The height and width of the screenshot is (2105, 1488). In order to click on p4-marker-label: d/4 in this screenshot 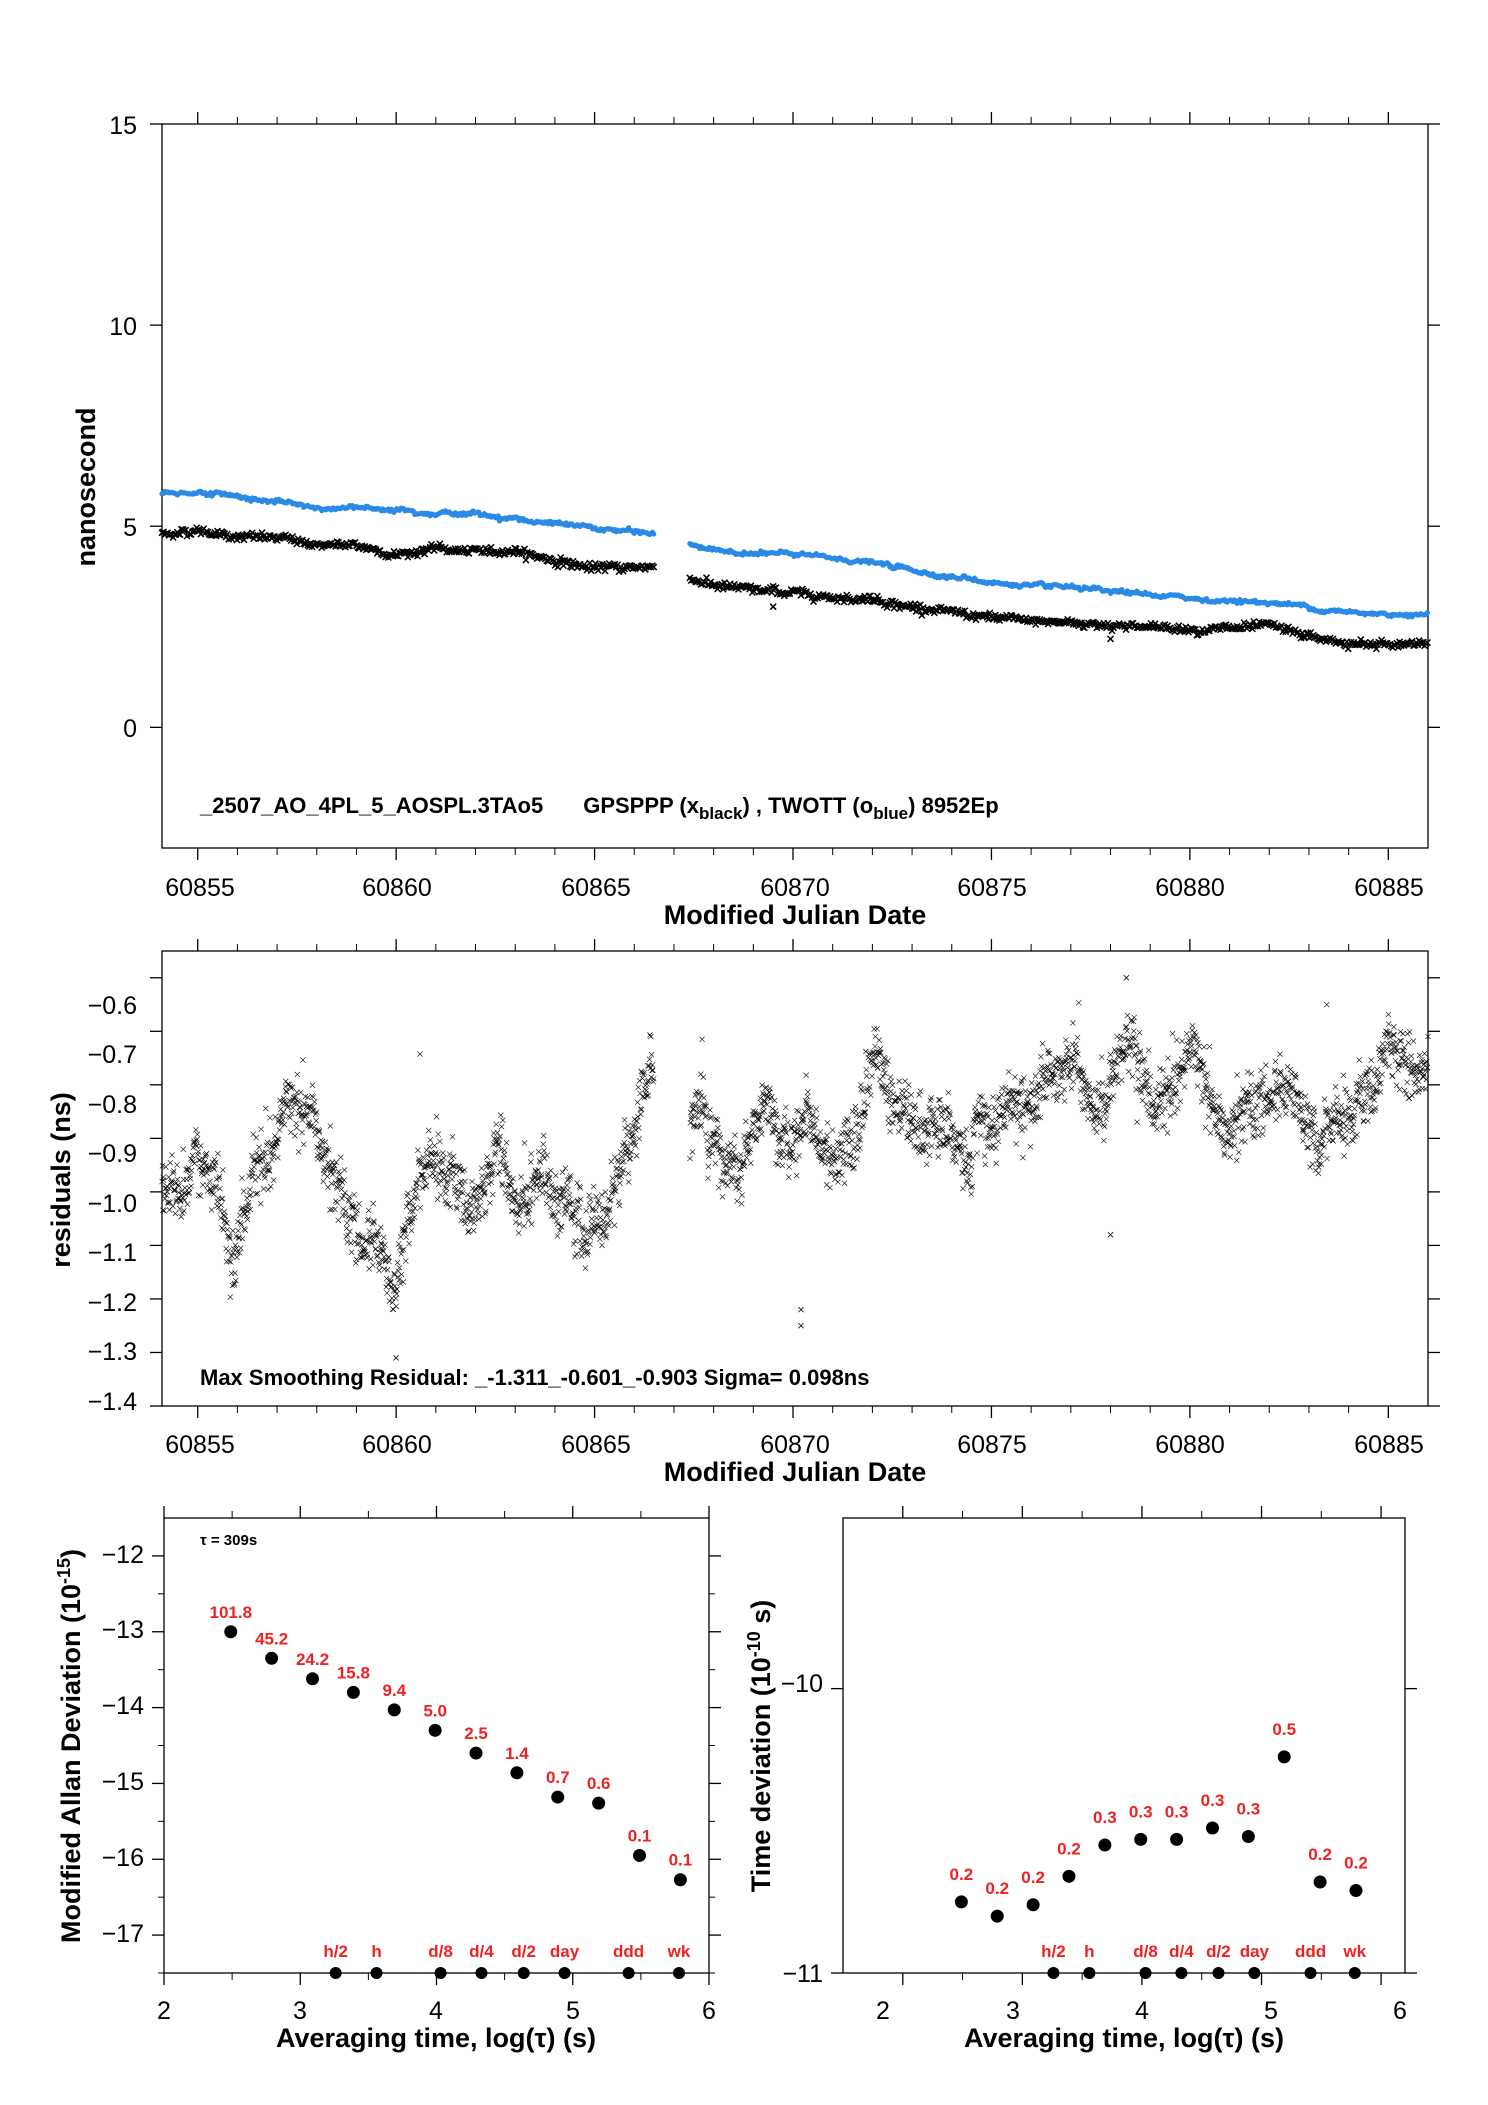, I will do `click(1181, 1951)`.